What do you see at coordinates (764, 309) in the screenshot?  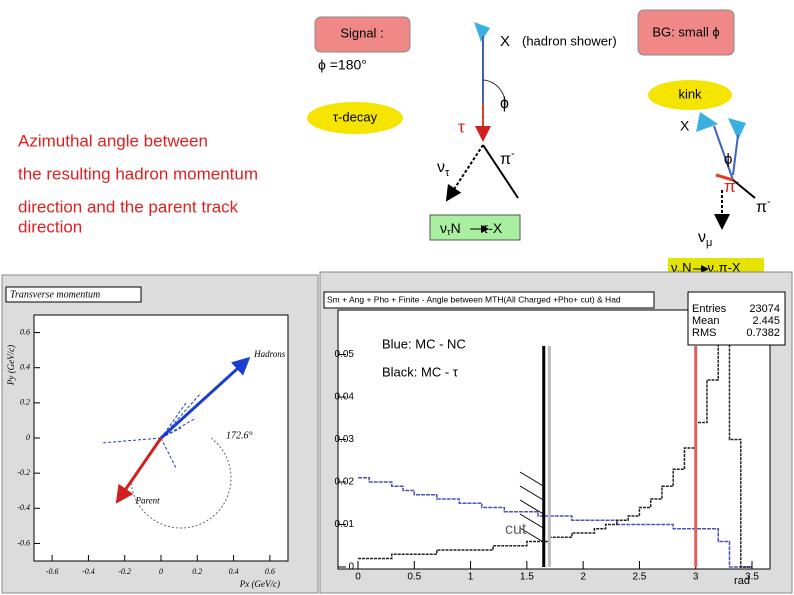 I see `stat-value: 23074` at bounding box center [764, 309].